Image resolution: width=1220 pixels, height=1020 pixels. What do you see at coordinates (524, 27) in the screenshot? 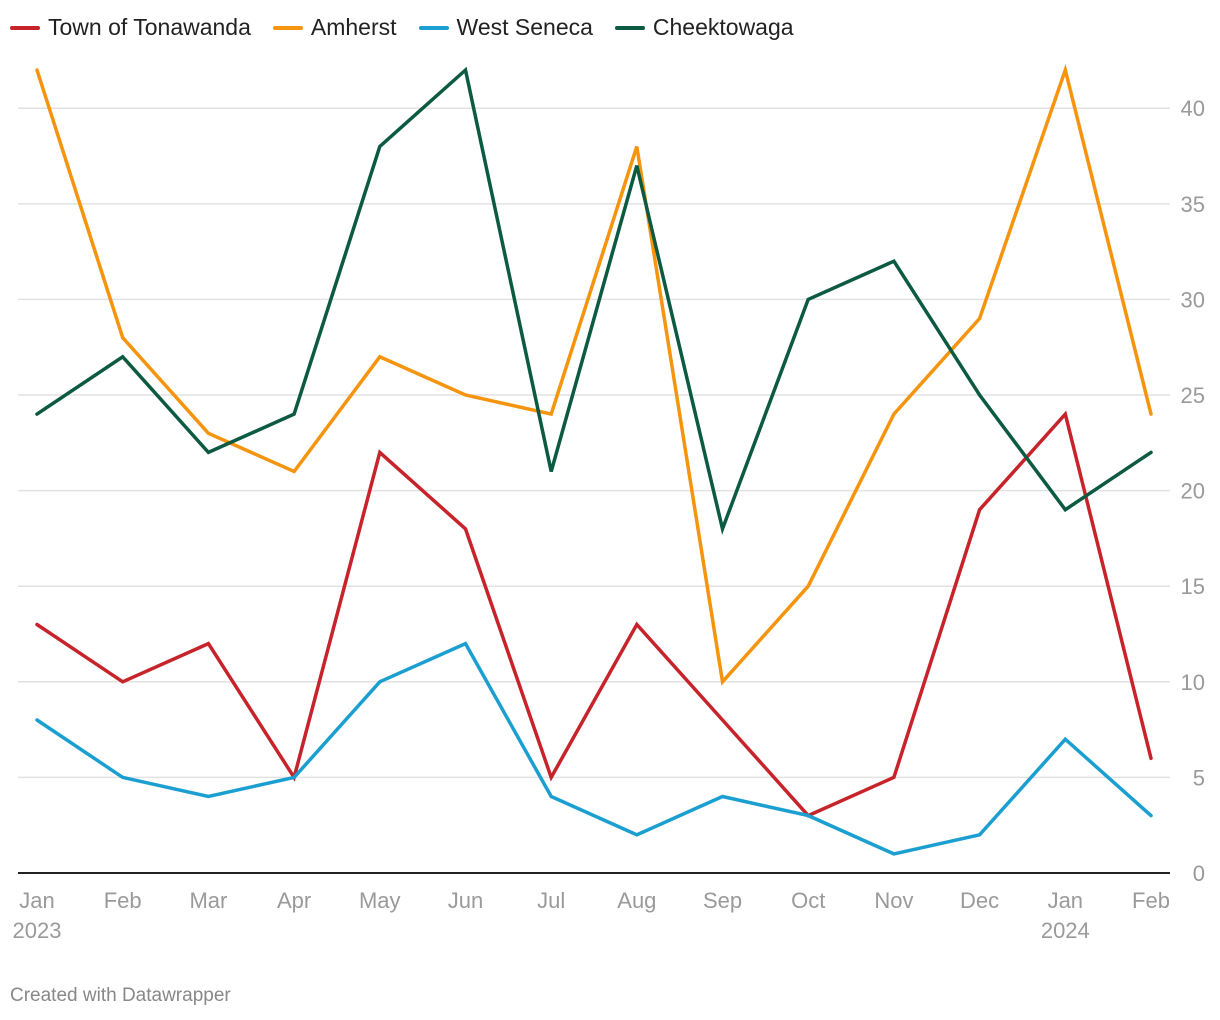
I see `legend-label: West Seneca` at bounding box center [524, 27].